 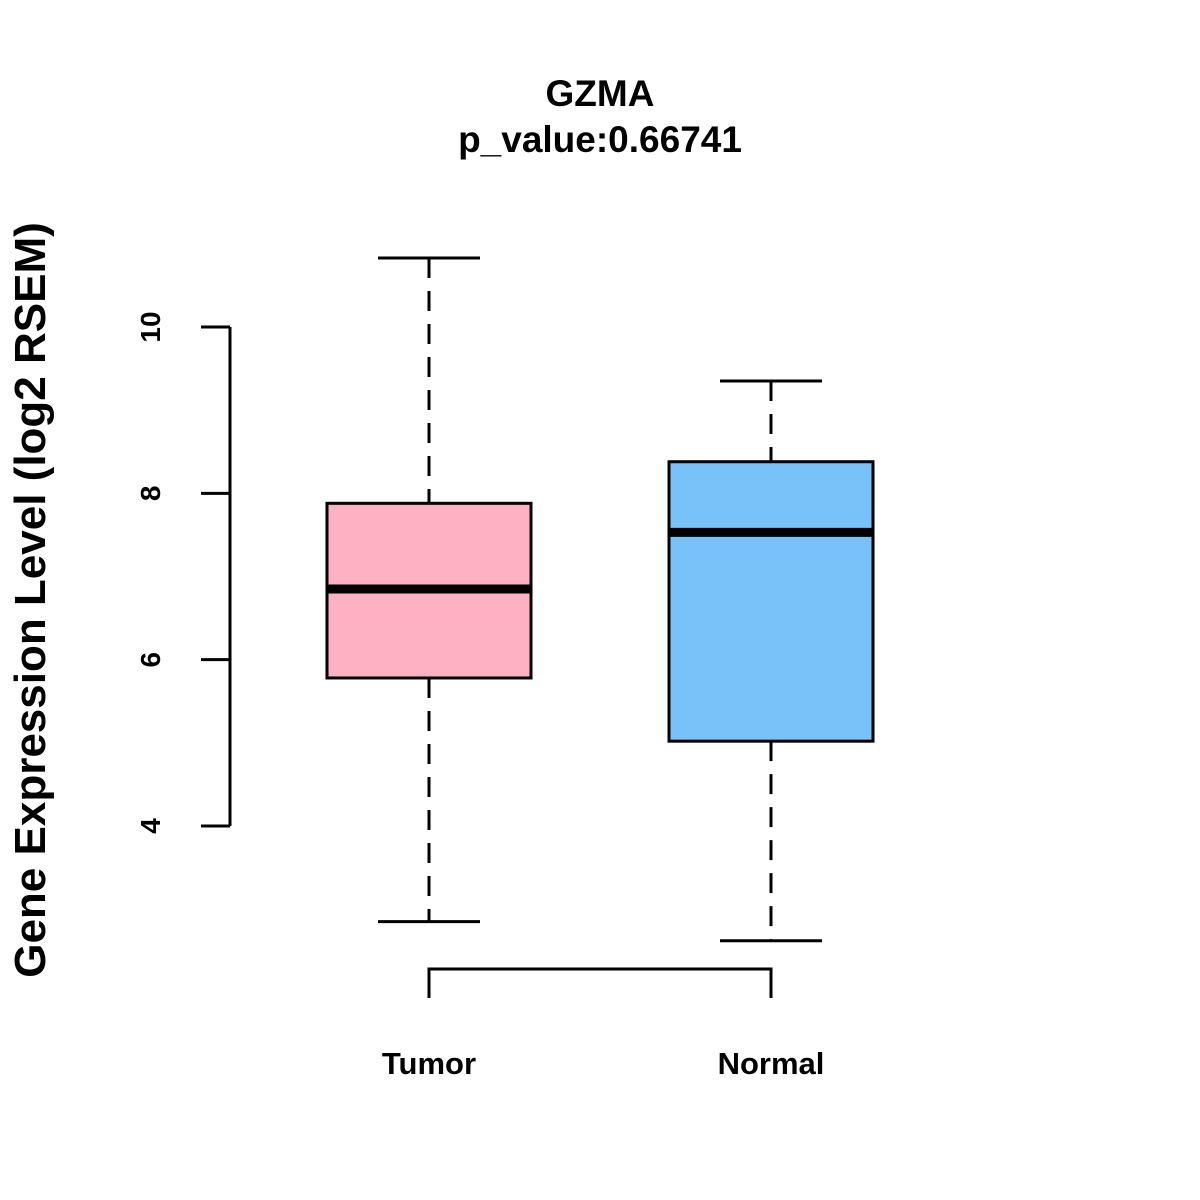 I want to click on chart-subtitle: p_value:0.66741, so click(x=600, y=139).